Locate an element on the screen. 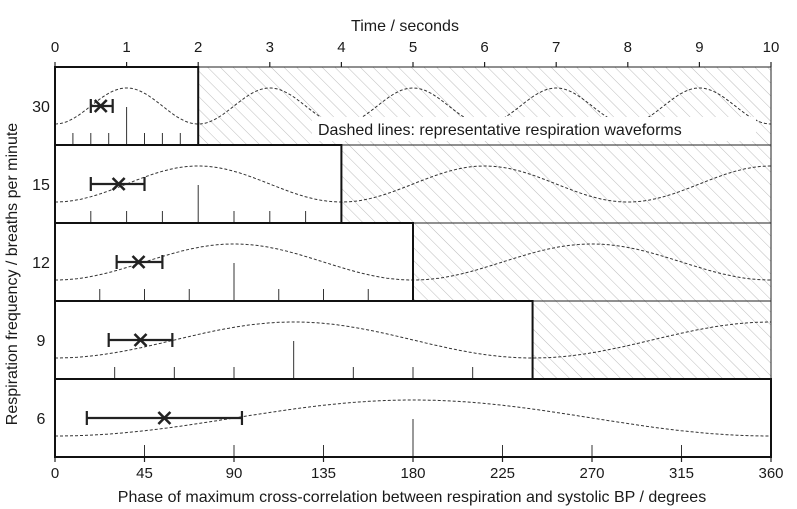 The height and width of the screenshot is (509, 797). row-label-15: 15 is located at coordinates (41, 185).